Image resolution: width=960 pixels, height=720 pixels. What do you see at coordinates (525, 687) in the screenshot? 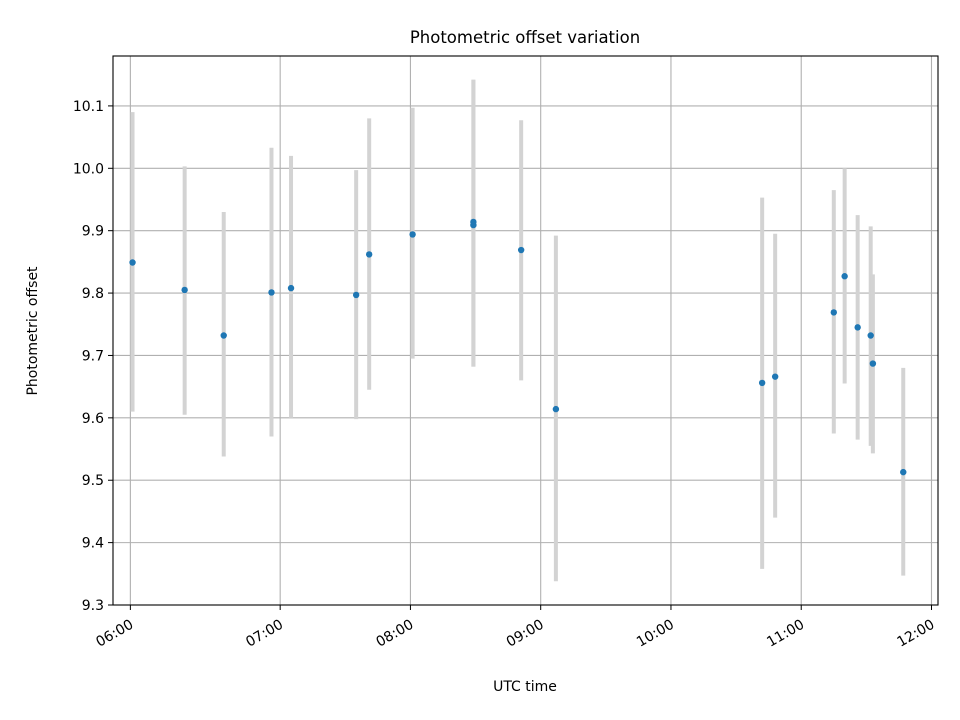
I see `x-axis-label: UTC time` at bounding box center [525, 687].